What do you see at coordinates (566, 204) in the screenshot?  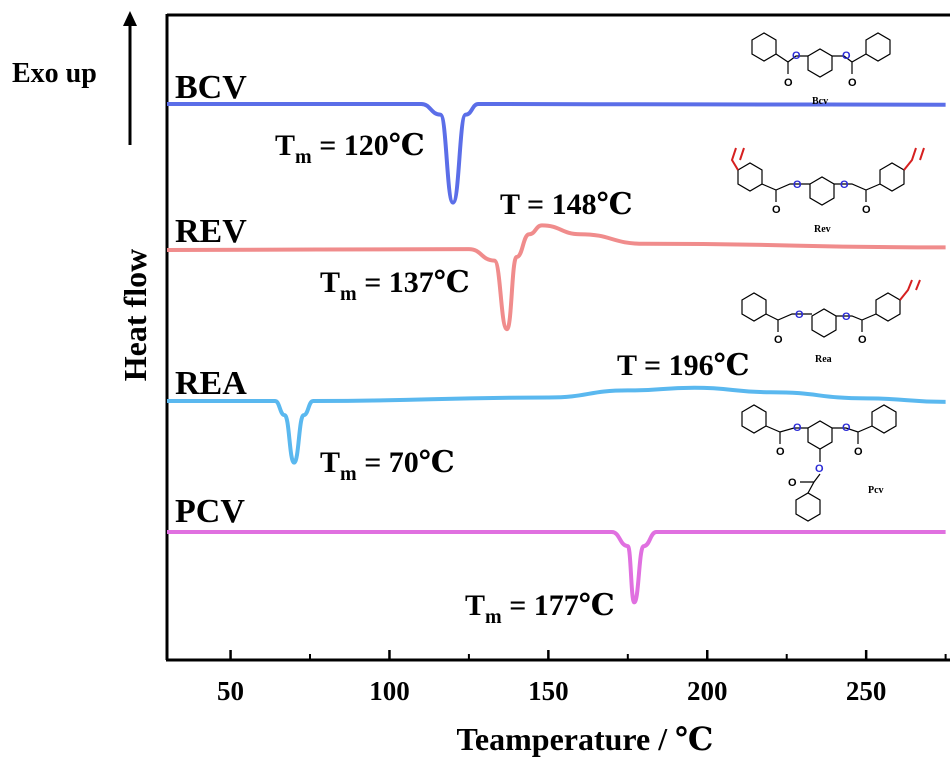 I see `annotation-rev-t: T = 148℃` at bounding box center [566, 204].